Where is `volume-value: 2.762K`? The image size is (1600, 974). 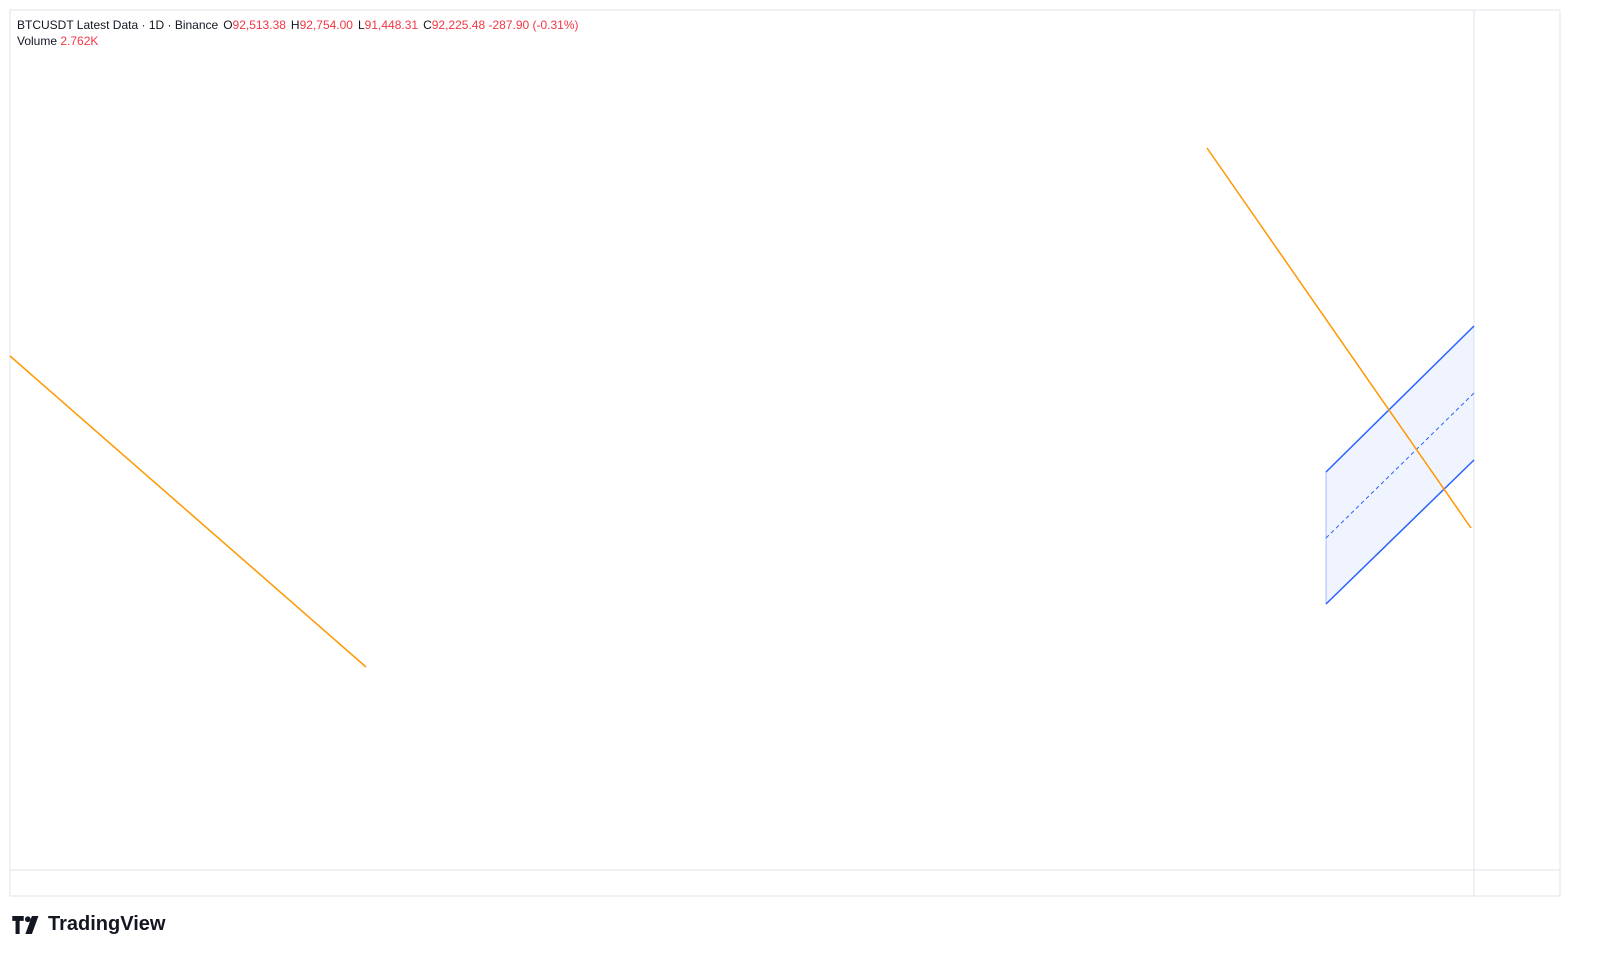 volume-value: 2.762K is located at coordinates (79, 41).